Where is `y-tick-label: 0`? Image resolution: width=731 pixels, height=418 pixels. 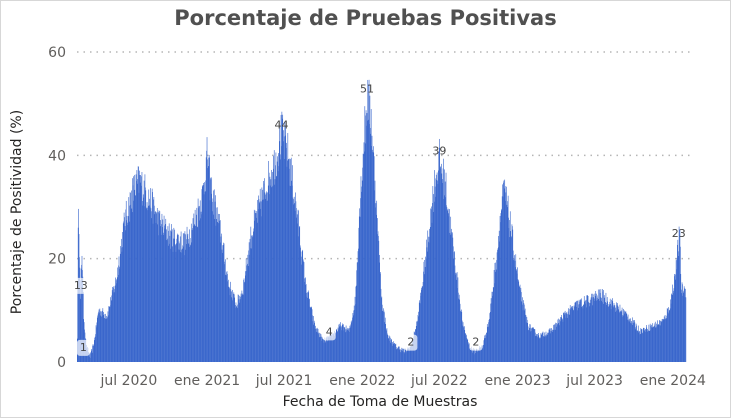 y-tick-label: 0 is located at coordinates (61, 363).